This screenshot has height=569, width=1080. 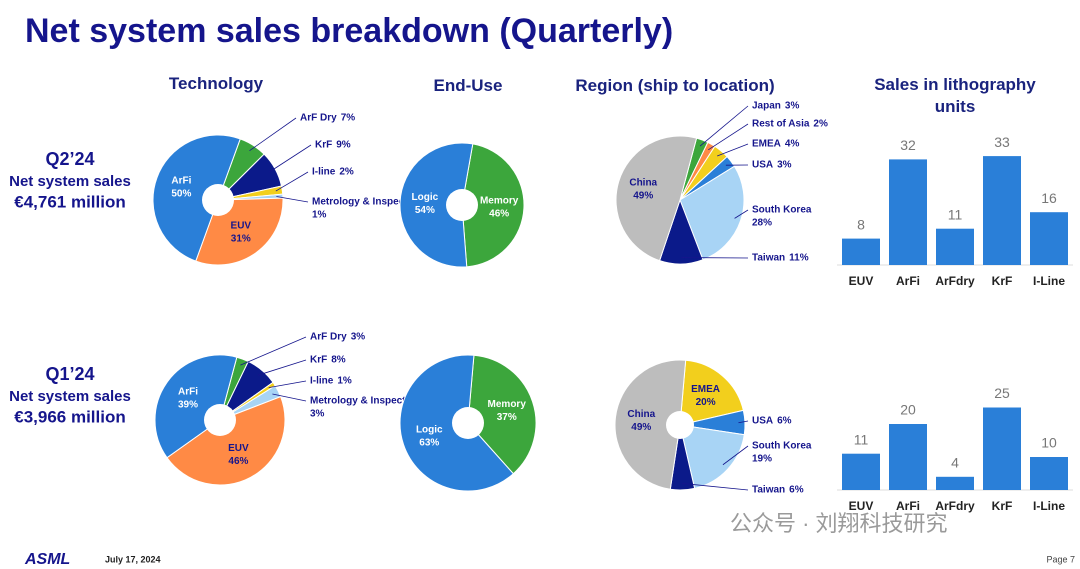 What do you see at coordinates (216, 83) in the screenshot?
I see `column-header: Technology` at bounding box center [216, 83].